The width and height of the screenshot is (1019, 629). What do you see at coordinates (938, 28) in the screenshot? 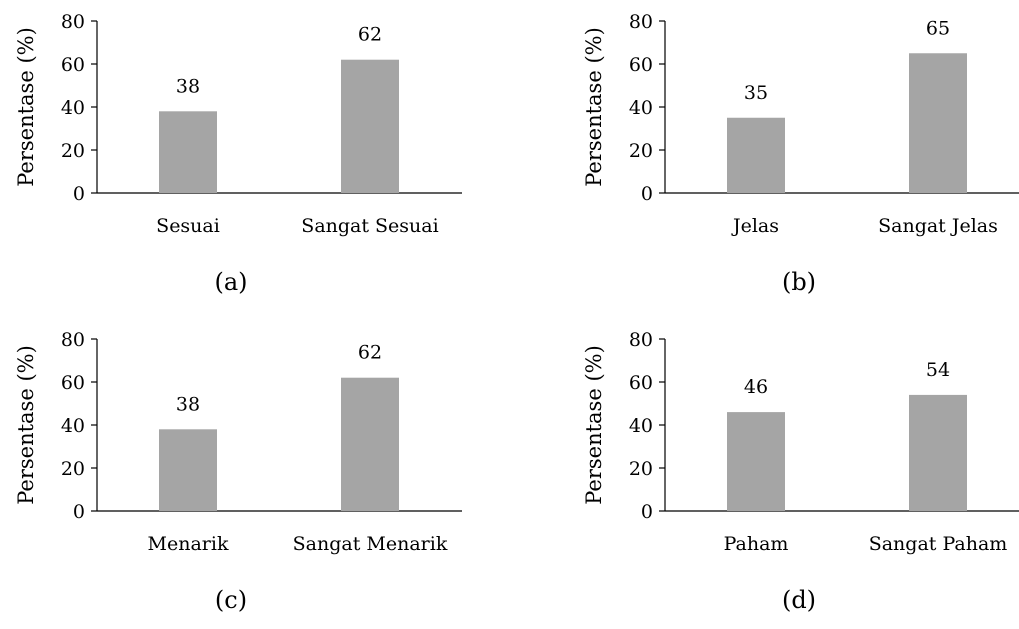
I see `data-label: 65` at bounding box center [938, 28].